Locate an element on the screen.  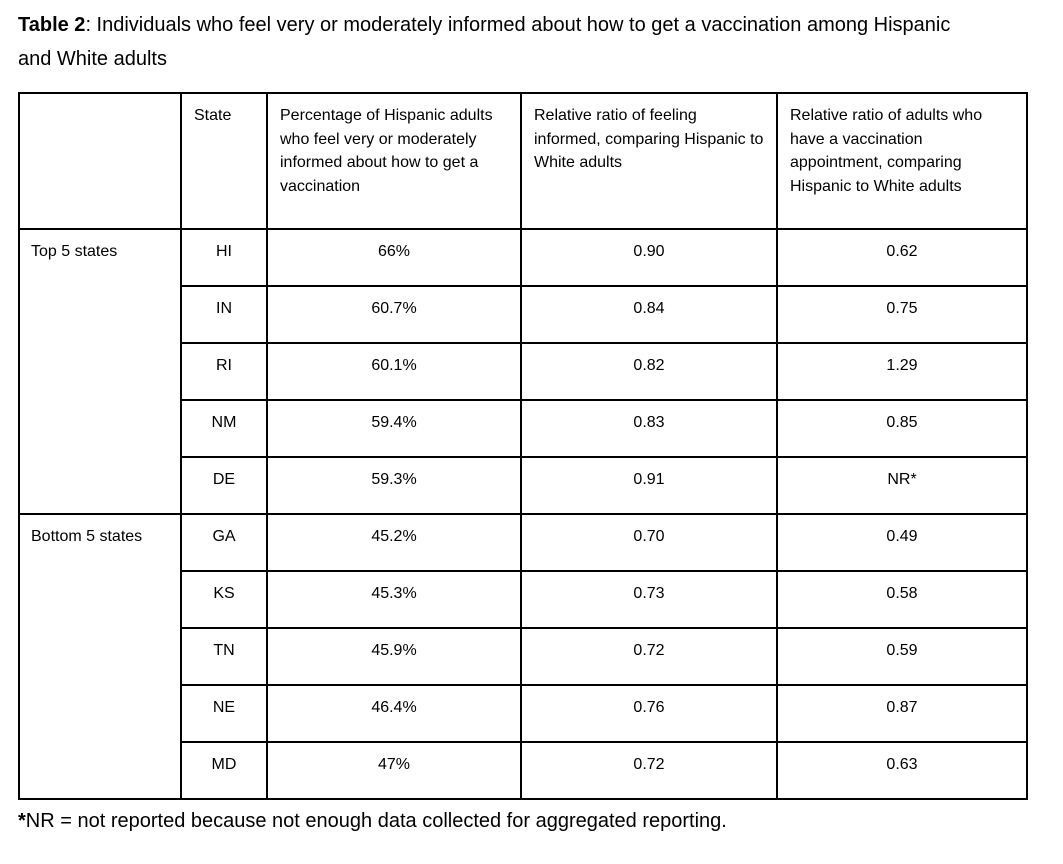
table-row: TN 45.9% 0.72 0.59 is located at coordinates (523, 656).